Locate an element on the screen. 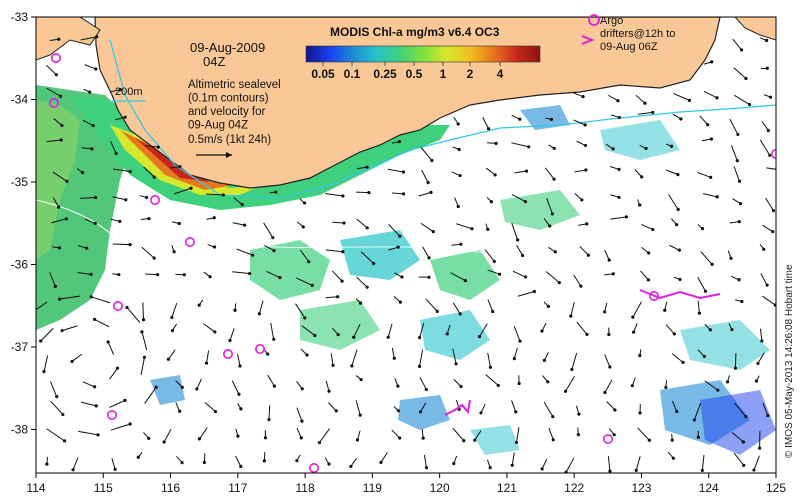 Image resolution: width=800 pixels, height=500 pixels. x-tick-label: 120 is located at coordinates (440, 488).